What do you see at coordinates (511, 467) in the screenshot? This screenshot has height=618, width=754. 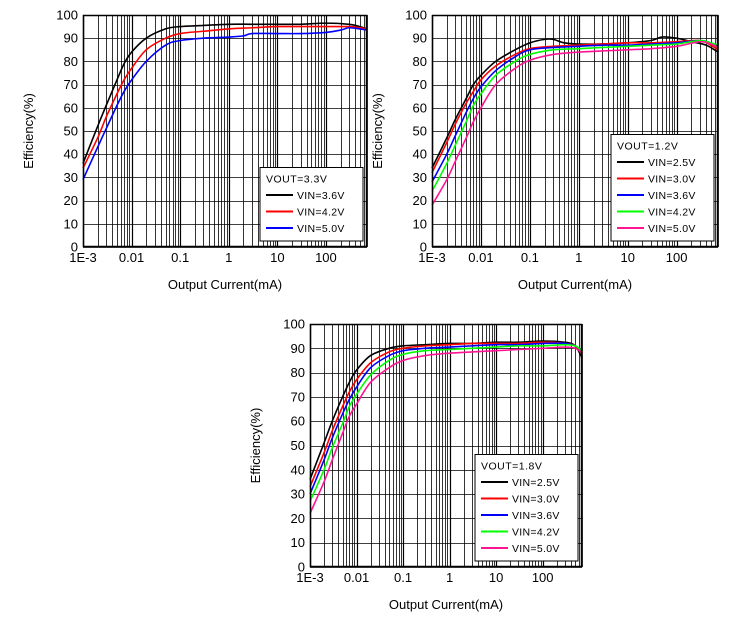 I see `legend-title: VOUT=1.8V` at bounding box center [511, 467].